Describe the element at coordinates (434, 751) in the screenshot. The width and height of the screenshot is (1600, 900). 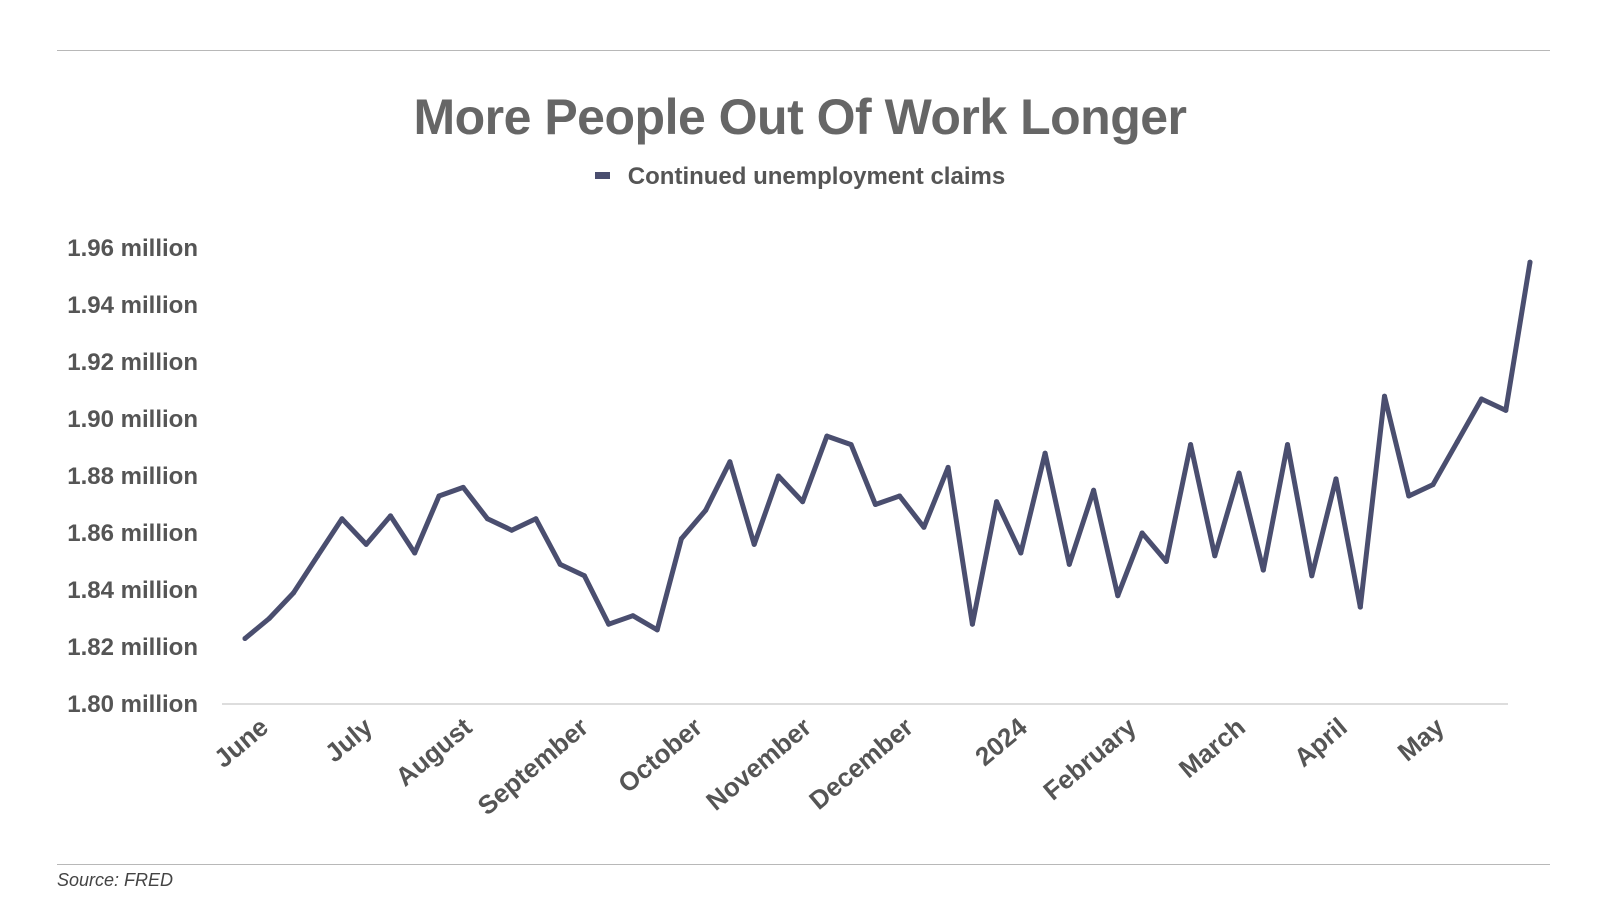
I see `x-tick-label: August` at that location.